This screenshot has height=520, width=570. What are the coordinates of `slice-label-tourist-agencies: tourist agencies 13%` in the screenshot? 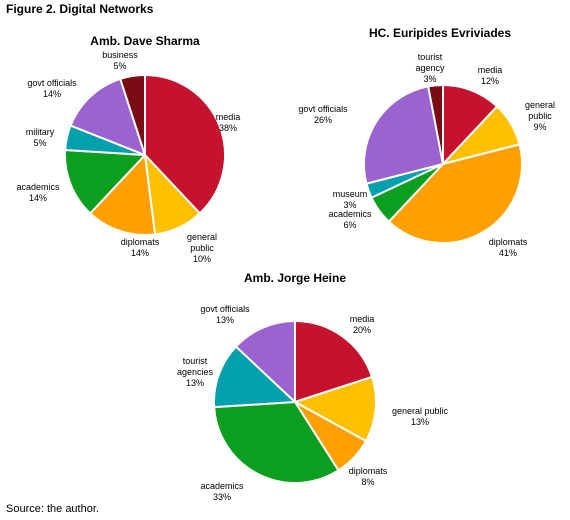 It's located at (195, 372).